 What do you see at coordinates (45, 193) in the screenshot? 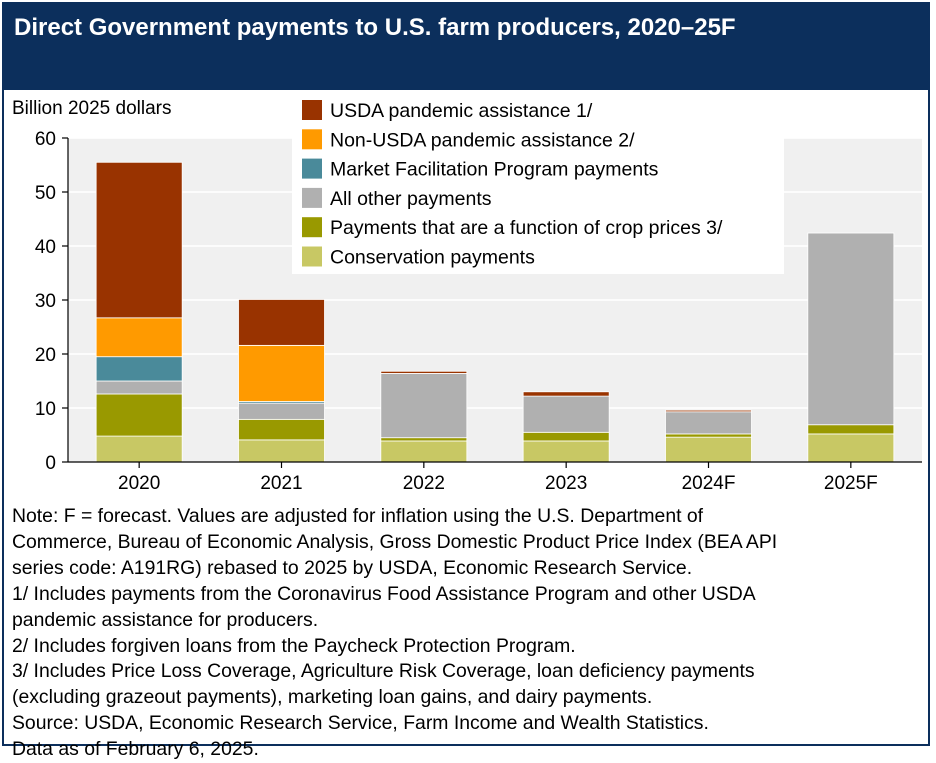
I see `y-tick-label: 50` at bounding box center [45, 193].